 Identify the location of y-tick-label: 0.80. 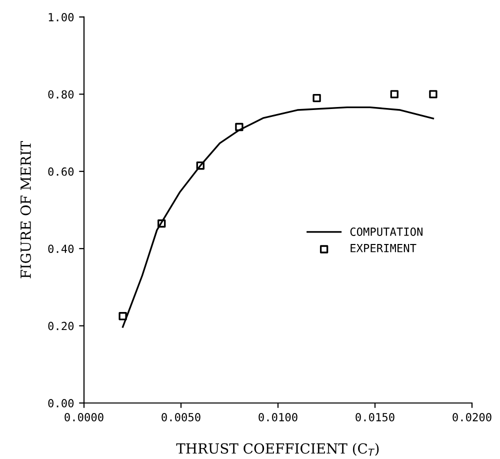
(61, 94).